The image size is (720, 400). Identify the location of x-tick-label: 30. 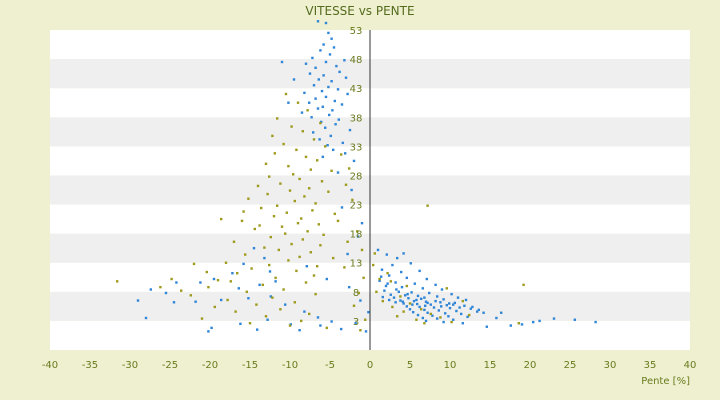
(610, 365).